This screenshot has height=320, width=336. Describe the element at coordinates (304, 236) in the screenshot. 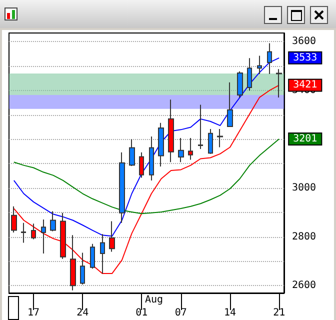

I see `y-tick-label: 2800` at that location.